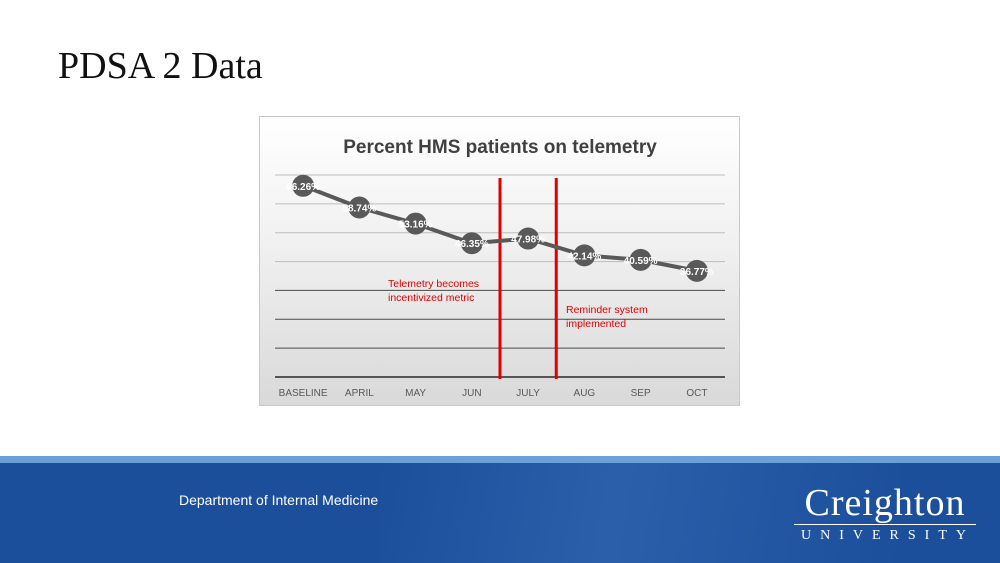 This screenshot has height=563, width=1000. I want to click on data-label: 53.16%, so click(416, 225).